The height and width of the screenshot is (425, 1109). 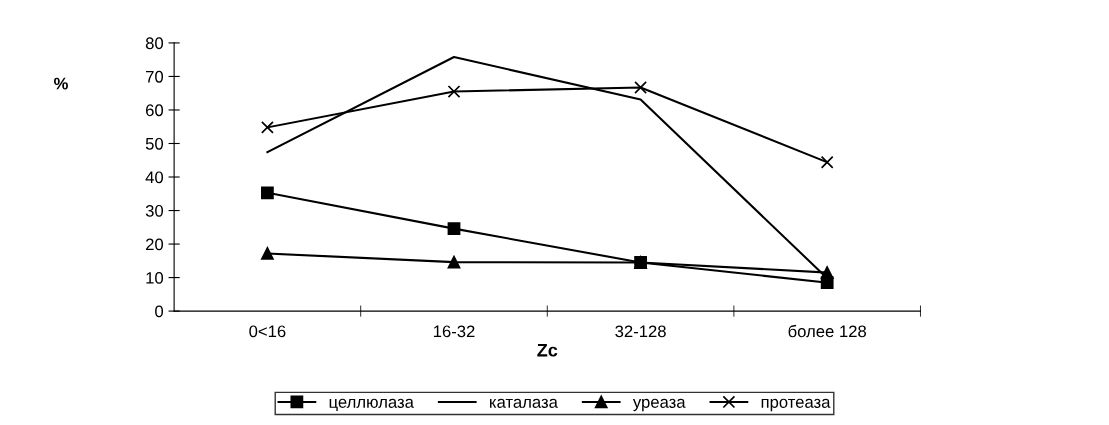 What do you see at coordinates (659, 405) in the screenshot?
I see `legend-label: уреаза` at bounding box center [659, 405].